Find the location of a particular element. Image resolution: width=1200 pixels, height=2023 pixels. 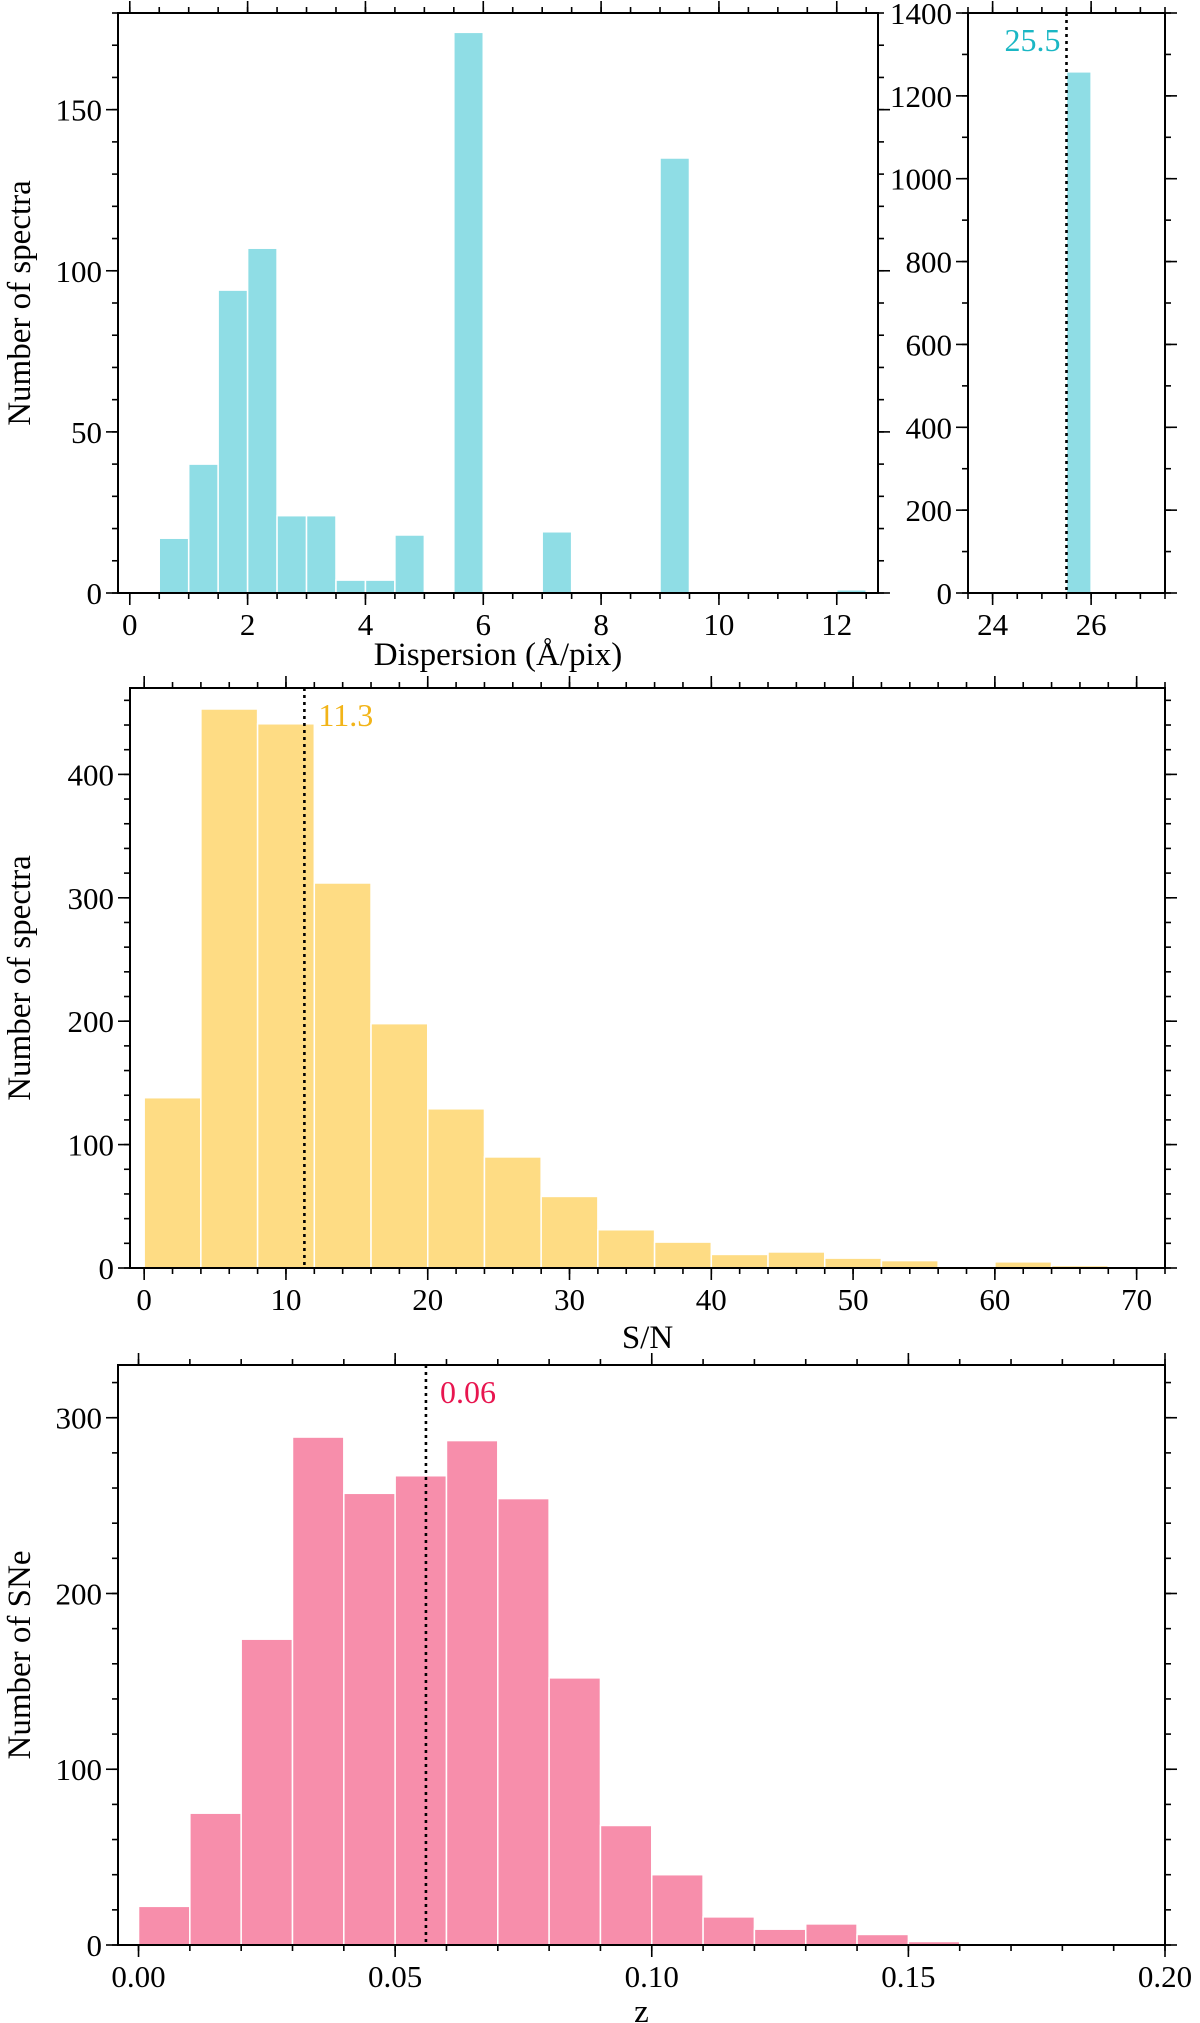

redshift-x-axis-label: z is located at coordinates (641, 2008).